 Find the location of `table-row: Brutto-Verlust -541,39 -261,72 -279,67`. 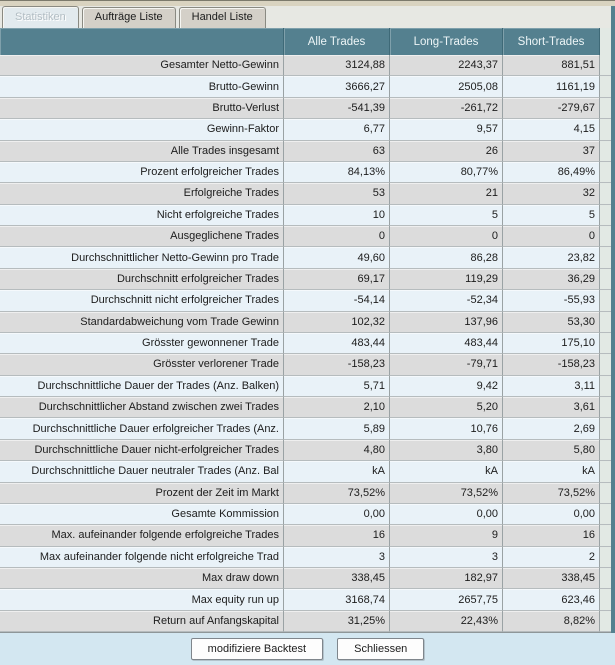

table-row: Brutto-Verlust -541,39 -261,72 -279,67 is located at coordinates (305, 108).